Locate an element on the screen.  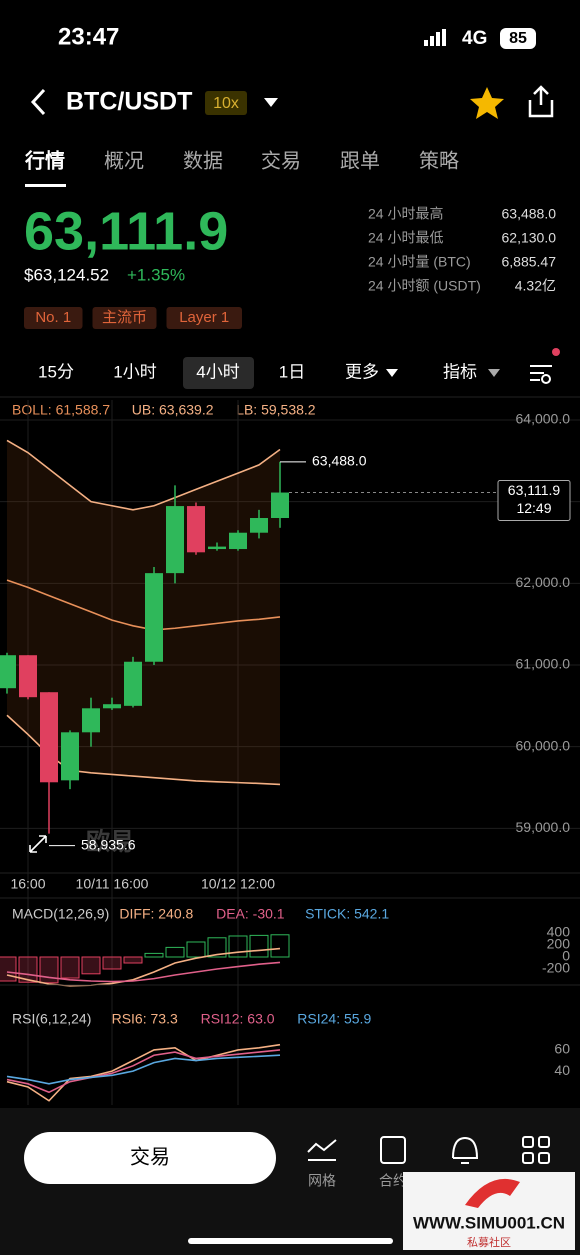
back-button is located at coordinates (38, 102).